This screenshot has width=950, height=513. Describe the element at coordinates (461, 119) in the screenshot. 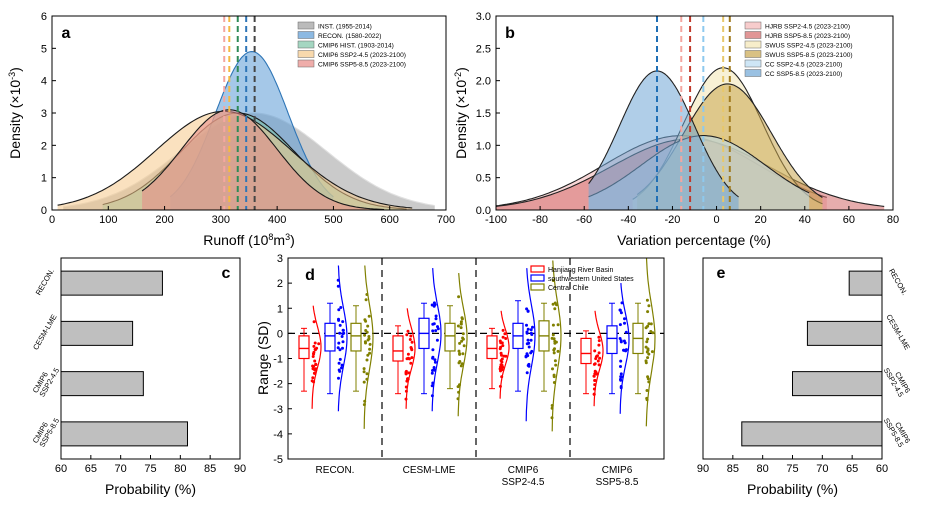

I see `y-axis-title-b-part: Density (×10` at that location.